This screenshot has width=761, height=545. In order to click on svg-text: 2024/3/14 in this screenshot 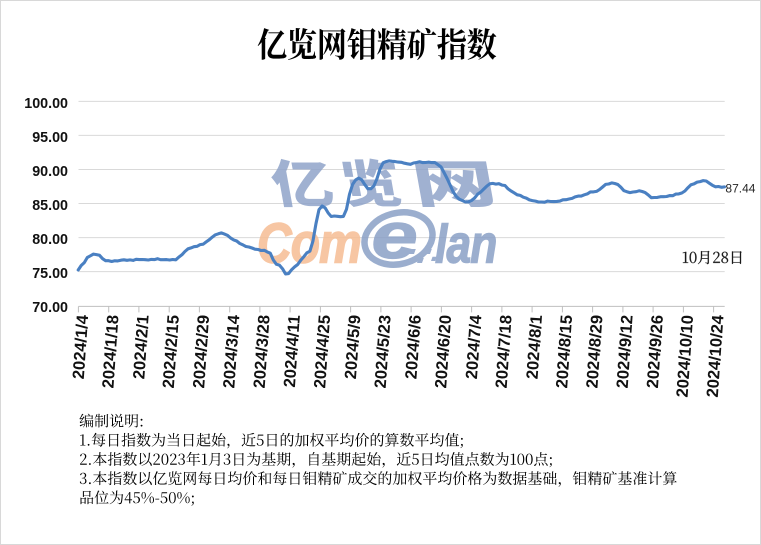, I will do `click(231, 351)`.